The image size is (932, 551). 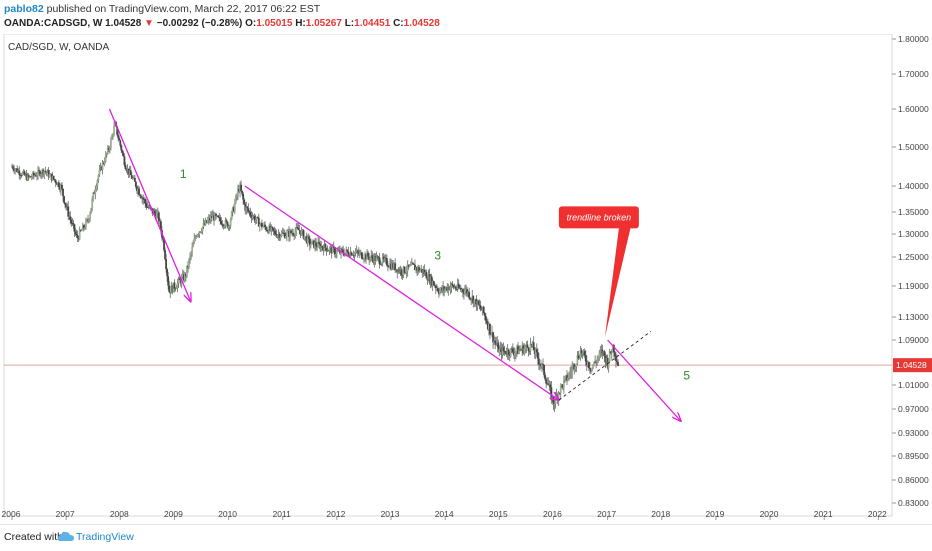 What do you see at coordinates (66, 536) in the screenshot?
I see `tradingview-cloud-icon` at bounding box center [66, 536].